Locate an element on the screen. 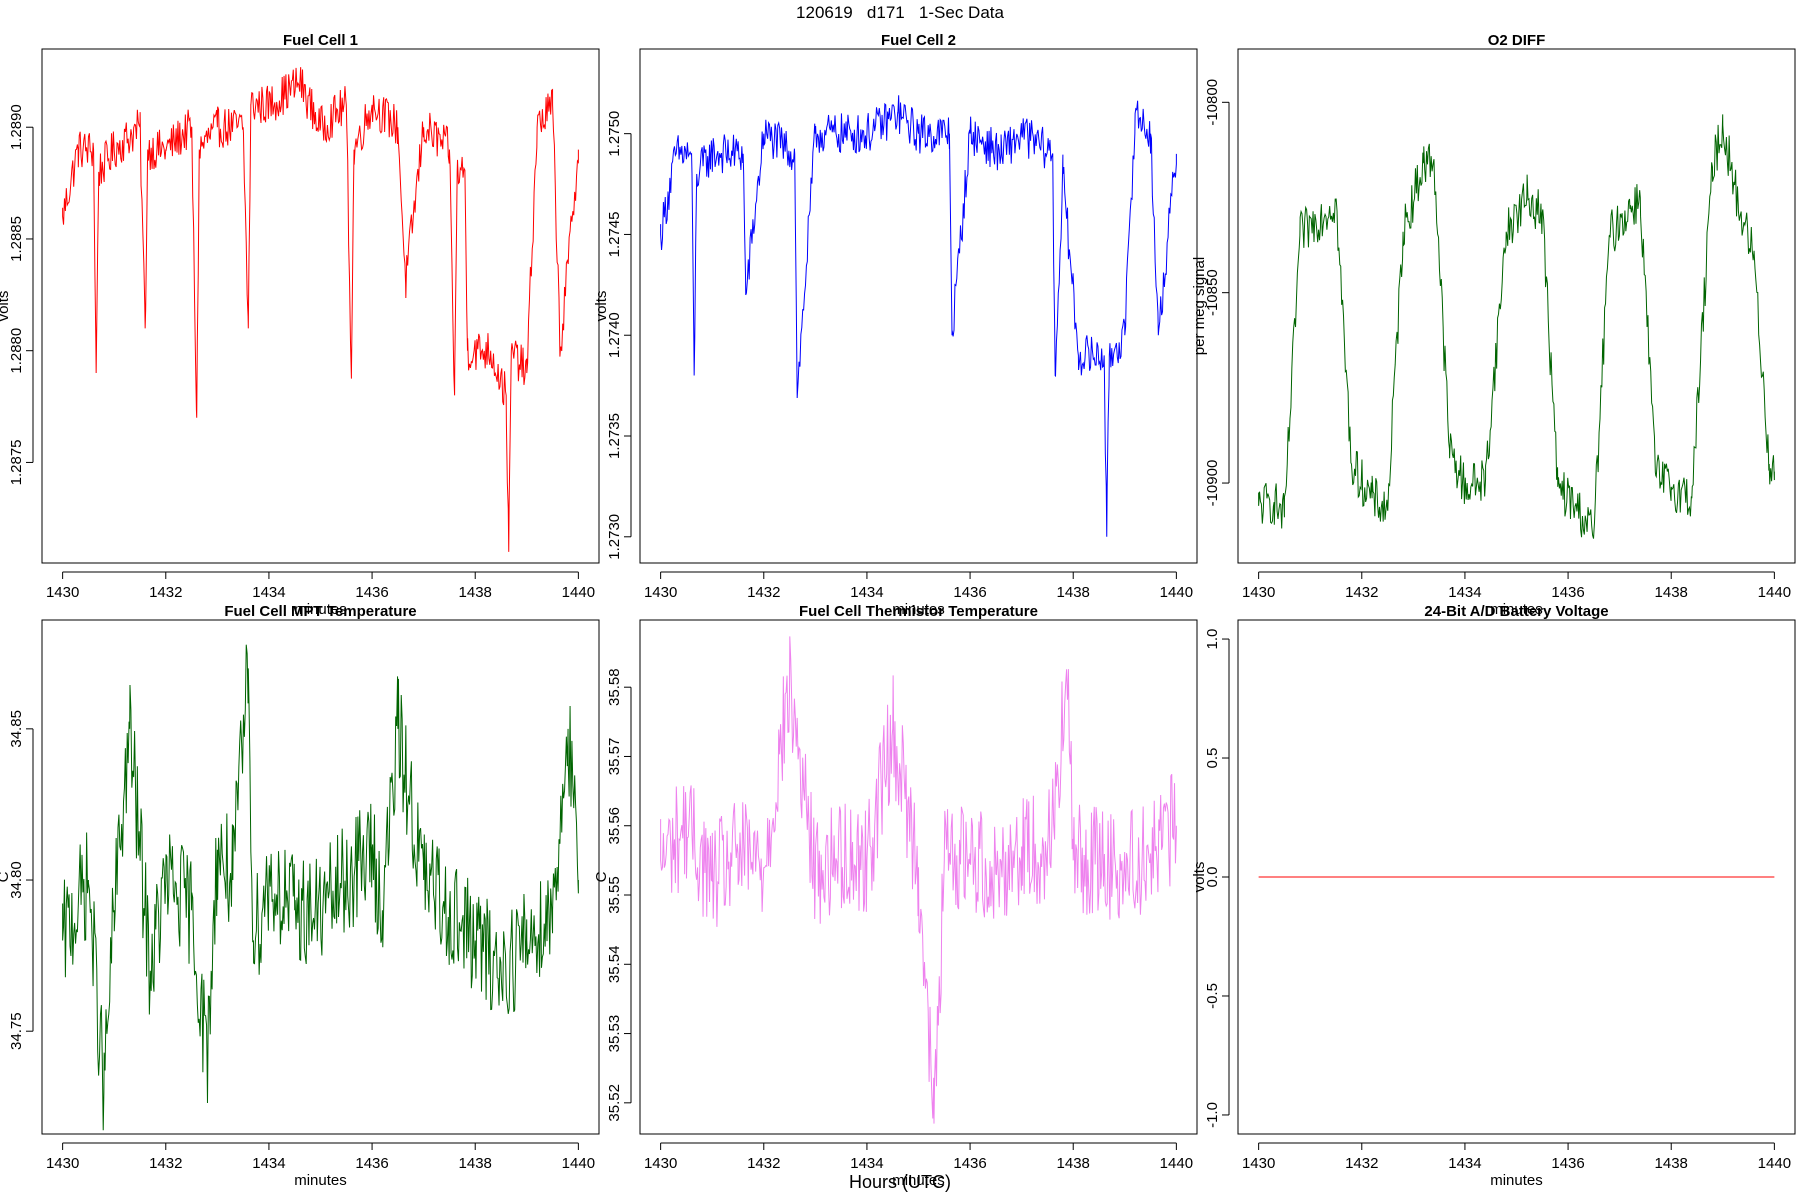 The image size is (1800, 1200). panel-title: 24-Bit A/D Battery Voltage is located at coordinates (1516, 611).